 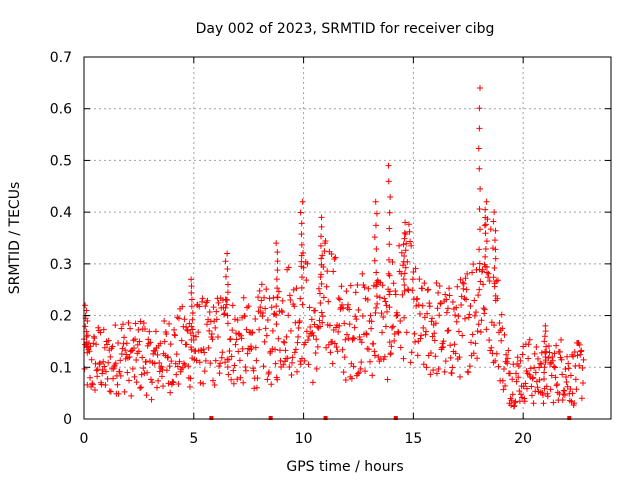 What do you see at coordinates (84, 439) in the screenshot?
I see `x-tick-label: 0` at bounding box center [84, 439].